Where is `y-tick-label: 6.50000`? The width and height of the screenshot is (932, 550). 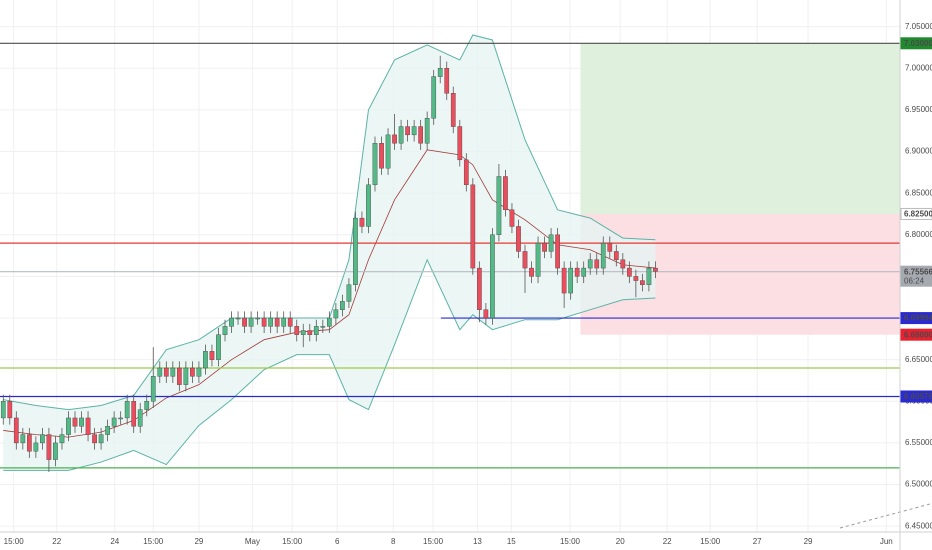
y-tick-label: 6.50000 is located at coordinates (918, 484).